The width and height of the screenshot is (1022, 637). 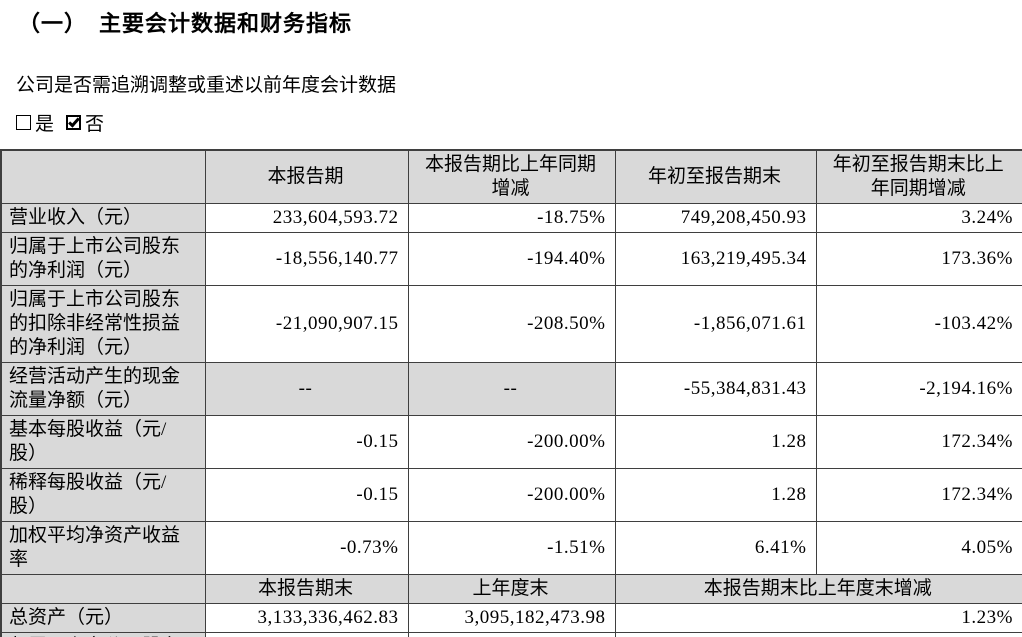 I want to click on column-header: 本报告期末, so click(x=306, y=589).